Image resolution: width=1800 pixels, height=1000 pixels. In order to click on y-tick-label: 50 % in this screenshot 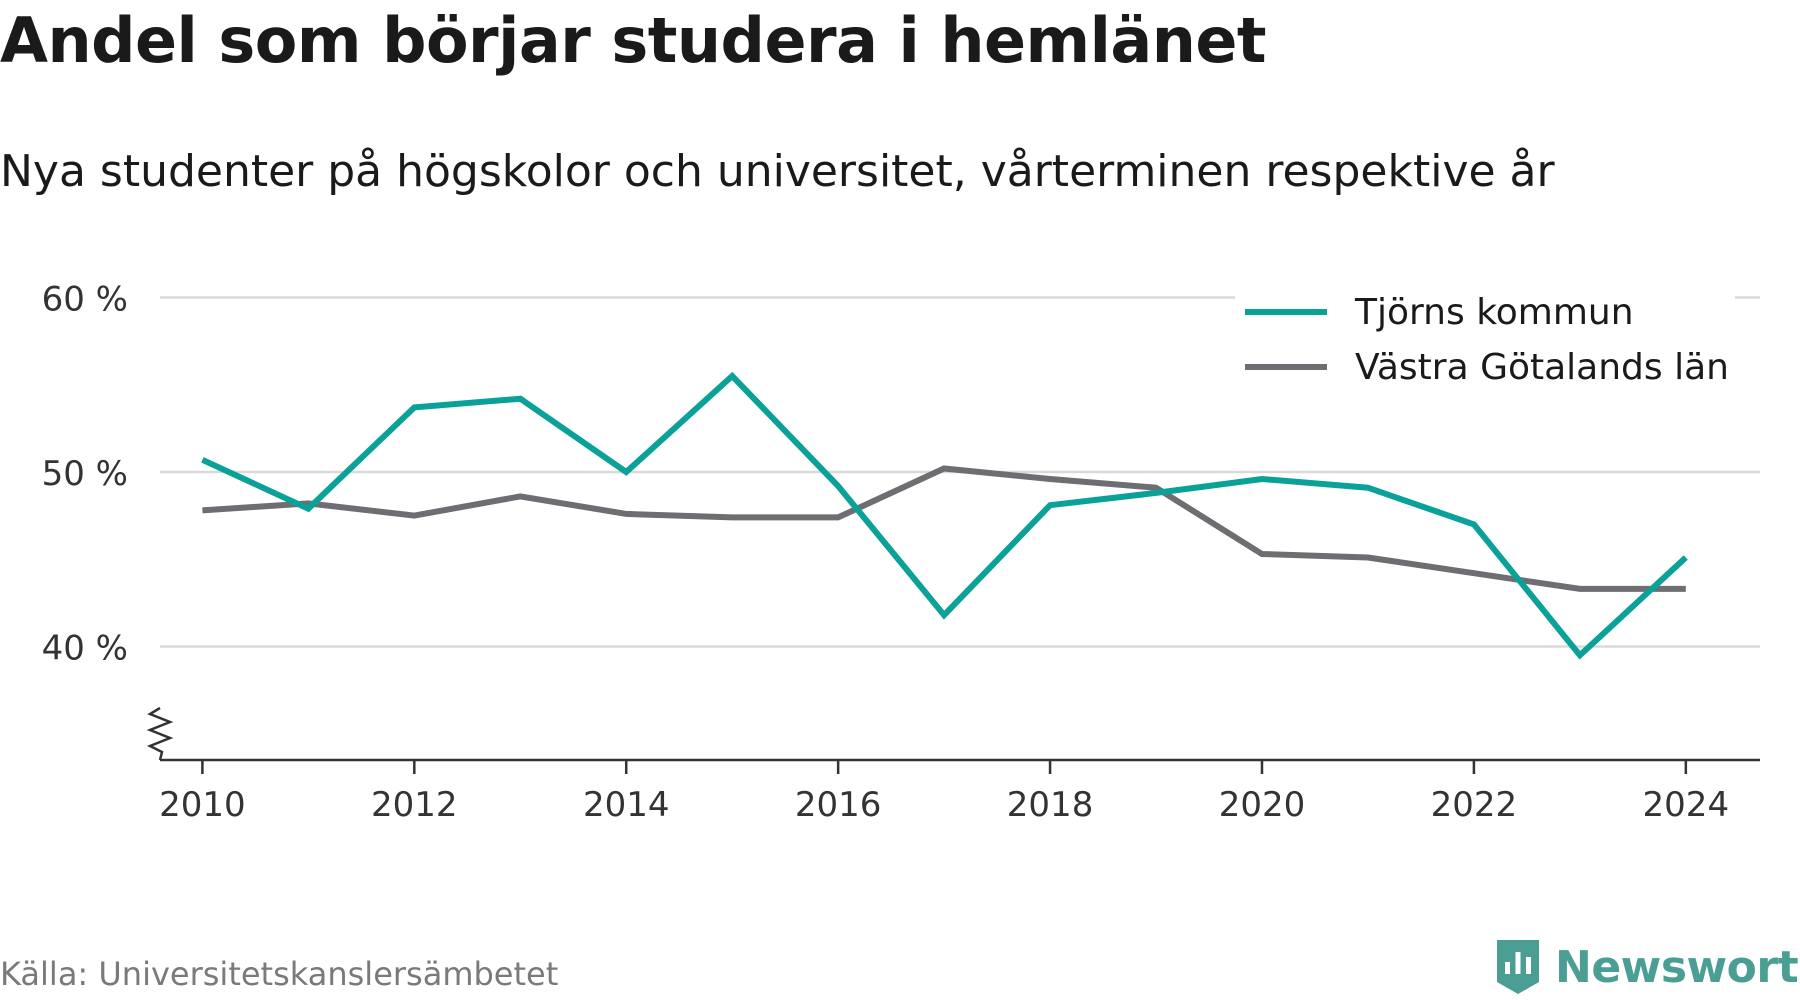, I will do `click(85, 474)`.